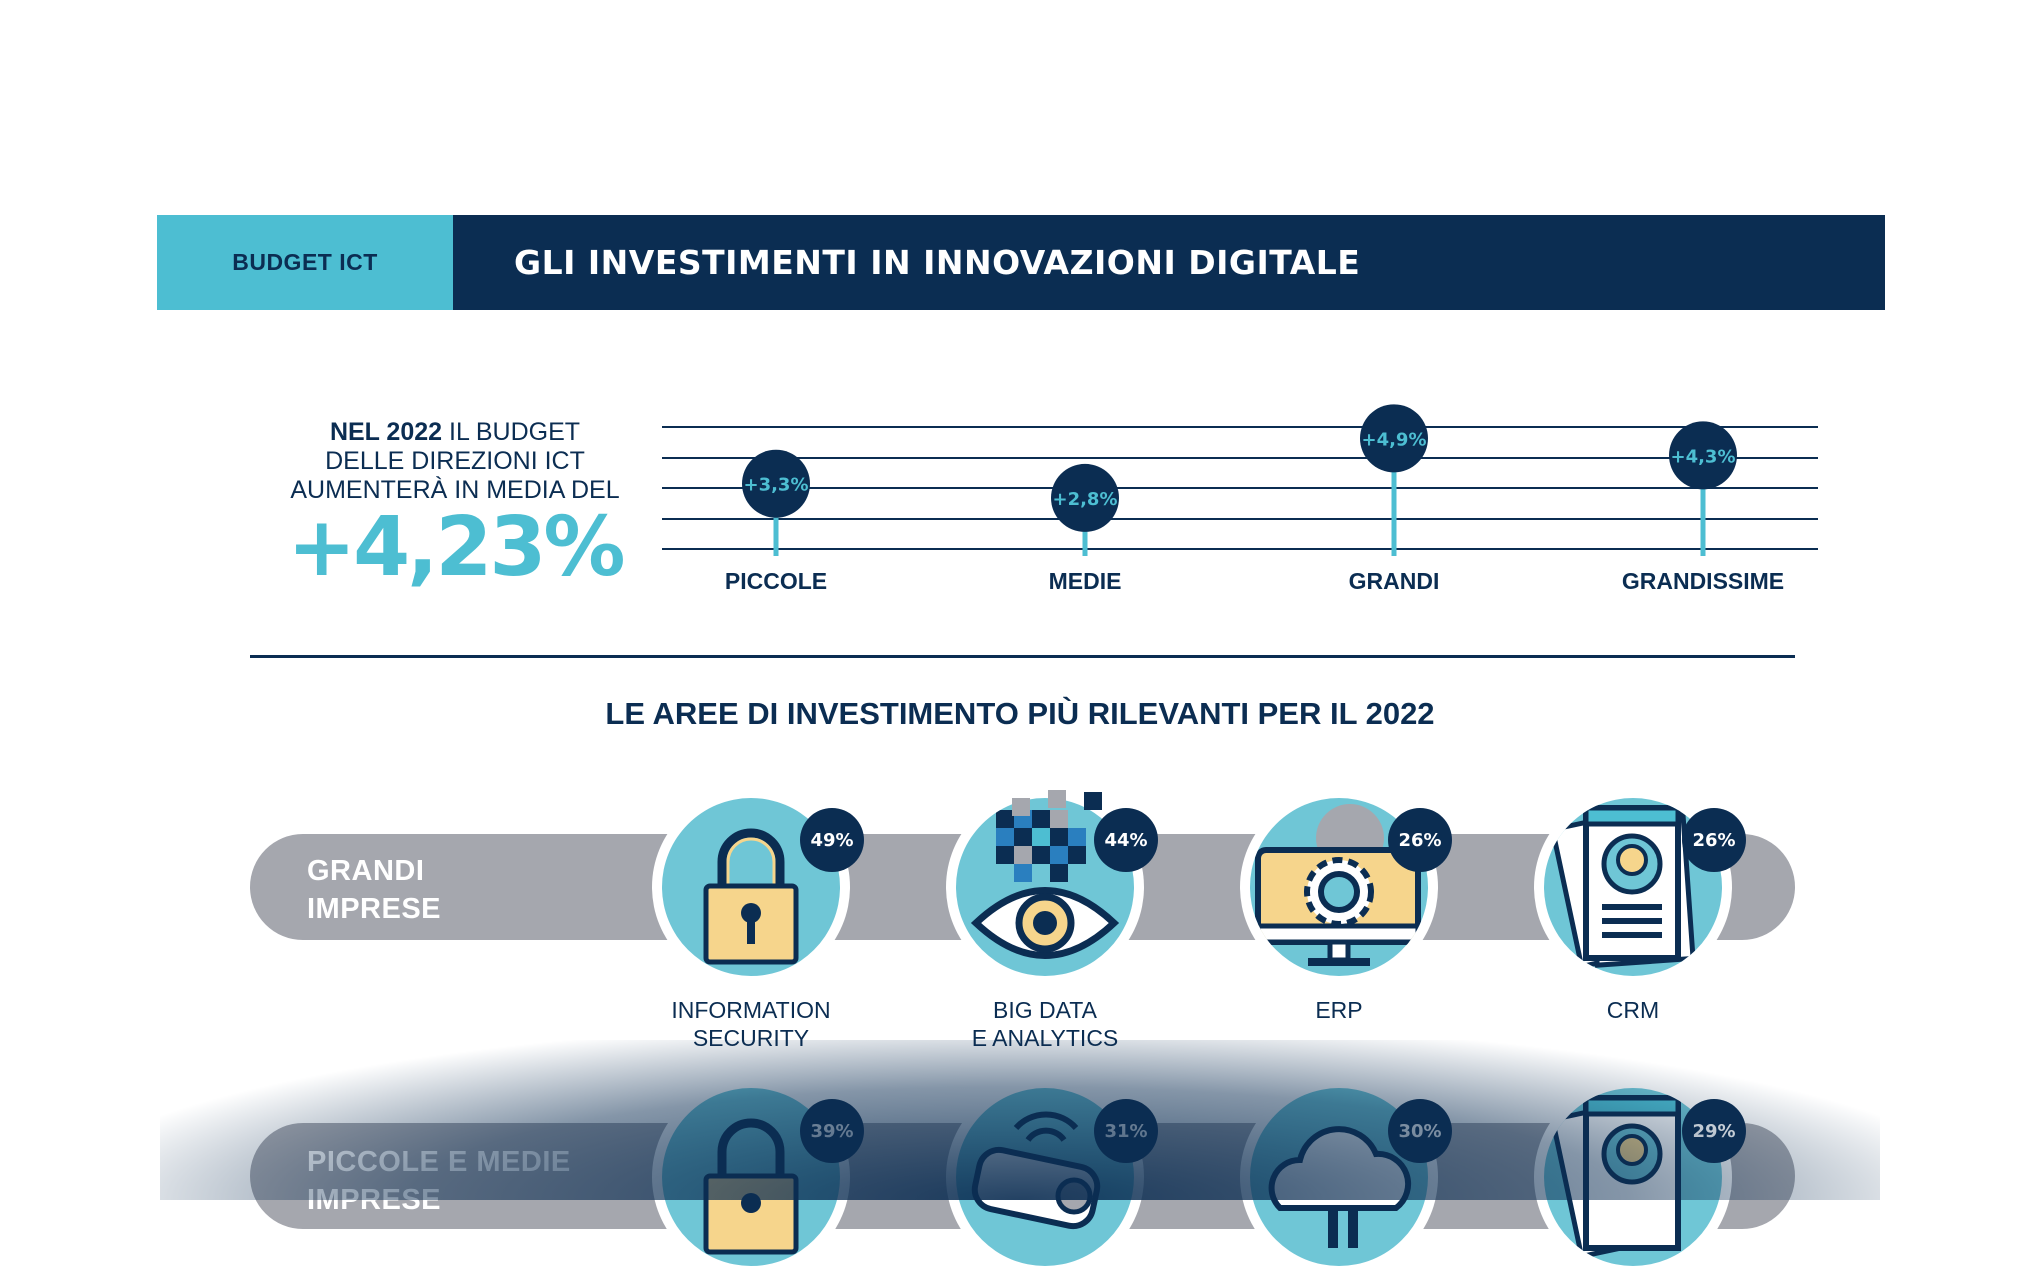 The image size is (2040, 1276). Describe the element at coordinates (1703, 581) in the screenshot. I see `chart-category-label: GRANDISSIME` at that location.